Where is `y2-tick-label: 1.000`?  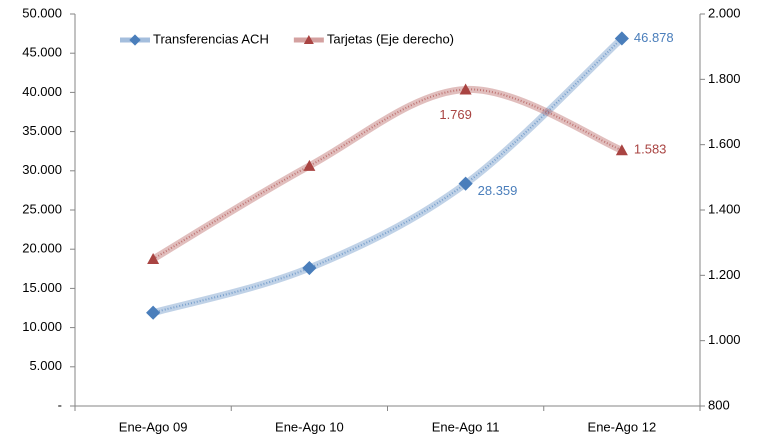 y2-tick-label: 1.000 is located at coordinates (724, 339).